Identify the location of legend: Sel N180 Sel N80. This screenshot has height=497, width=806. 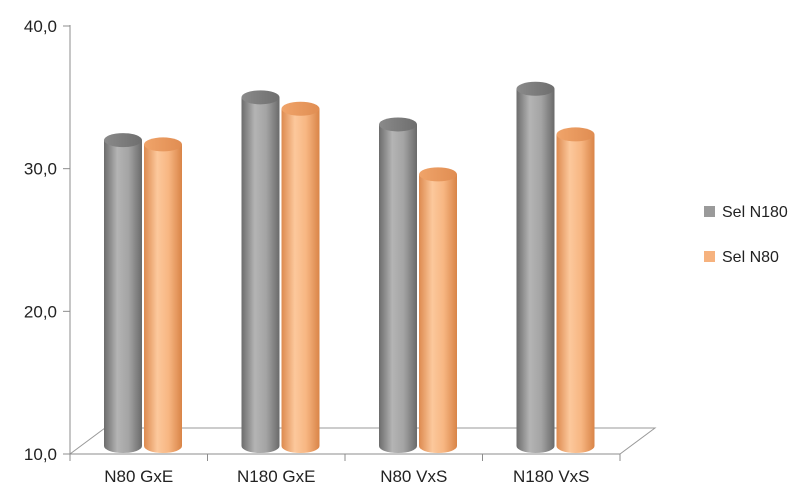
(746, 235).